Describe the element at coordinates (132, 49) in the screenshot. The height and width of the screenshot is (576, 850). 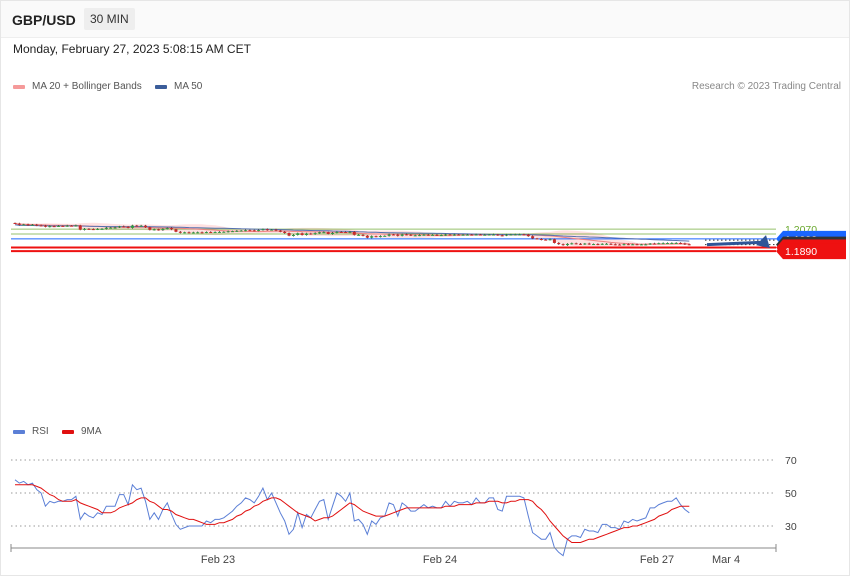
I see `timestamp: Monday, February 27, 2023 5:08:15 AM CET` at that location.